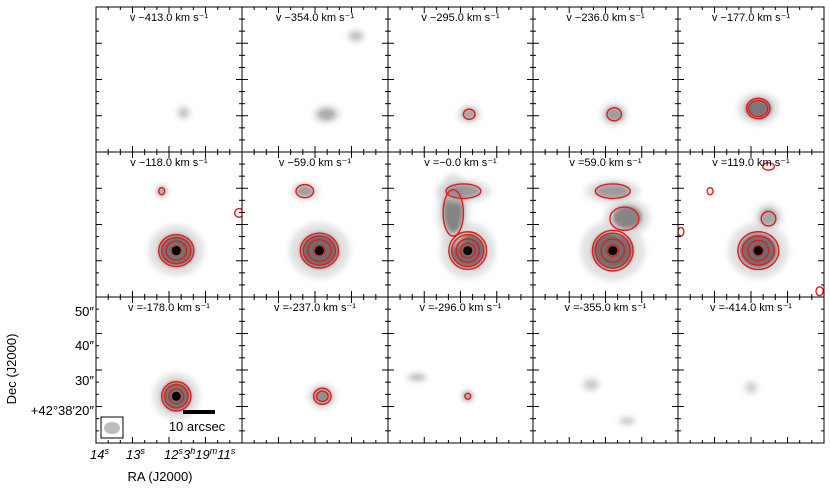 This screenshot has height=488, width=830. Describe the element at coordinates (63, 410) in the screenshot. I see `y-tick-label: +42°38′20″` at that location.